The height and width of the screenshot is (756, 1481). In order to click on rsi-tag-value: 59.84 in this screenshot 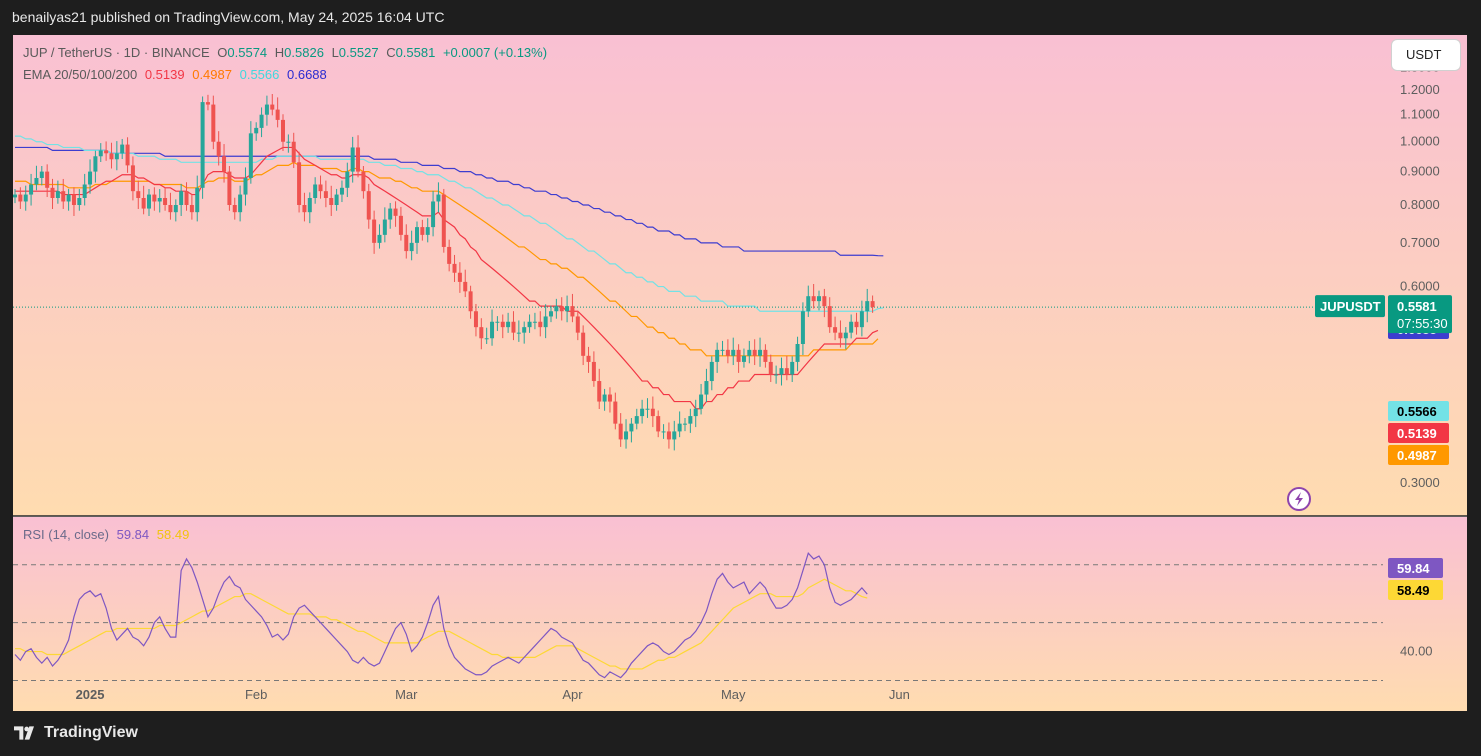, I will do `click(1413, 568)`.